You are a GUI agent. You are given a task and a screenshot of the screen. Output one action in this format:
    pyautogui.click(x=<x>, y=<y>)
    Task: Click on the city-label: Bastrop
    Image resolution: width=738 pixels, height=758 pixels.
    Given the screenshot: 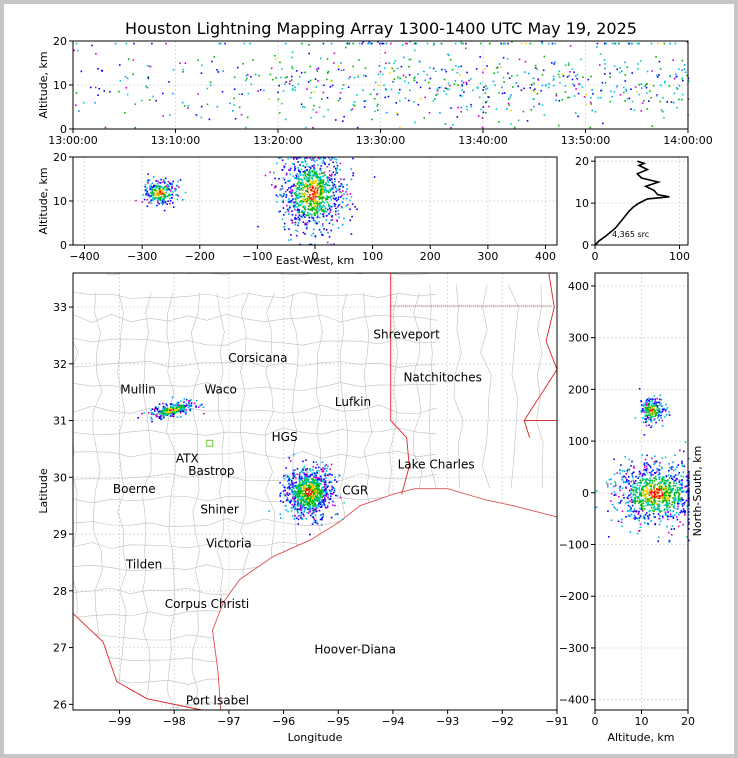 What is the action you would take?
    pyautogui.click(x=211, y=471)
    